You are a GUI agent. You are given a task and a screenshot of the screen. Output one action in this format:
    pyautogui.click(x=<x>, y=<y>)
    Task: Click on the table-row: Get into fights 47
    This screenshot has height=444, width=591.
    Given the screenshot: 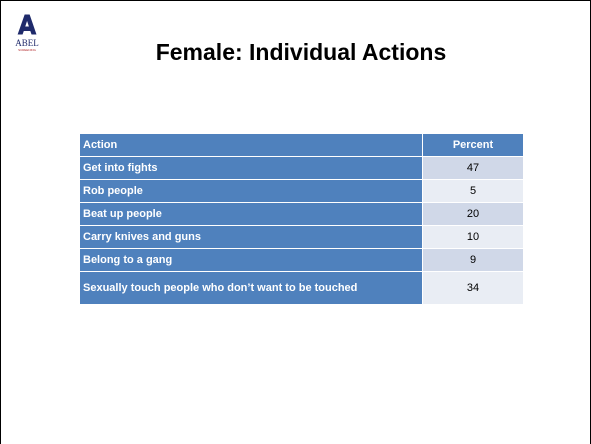 What is the action you would take?
    pyautogui.click(x=301, y=168)
    